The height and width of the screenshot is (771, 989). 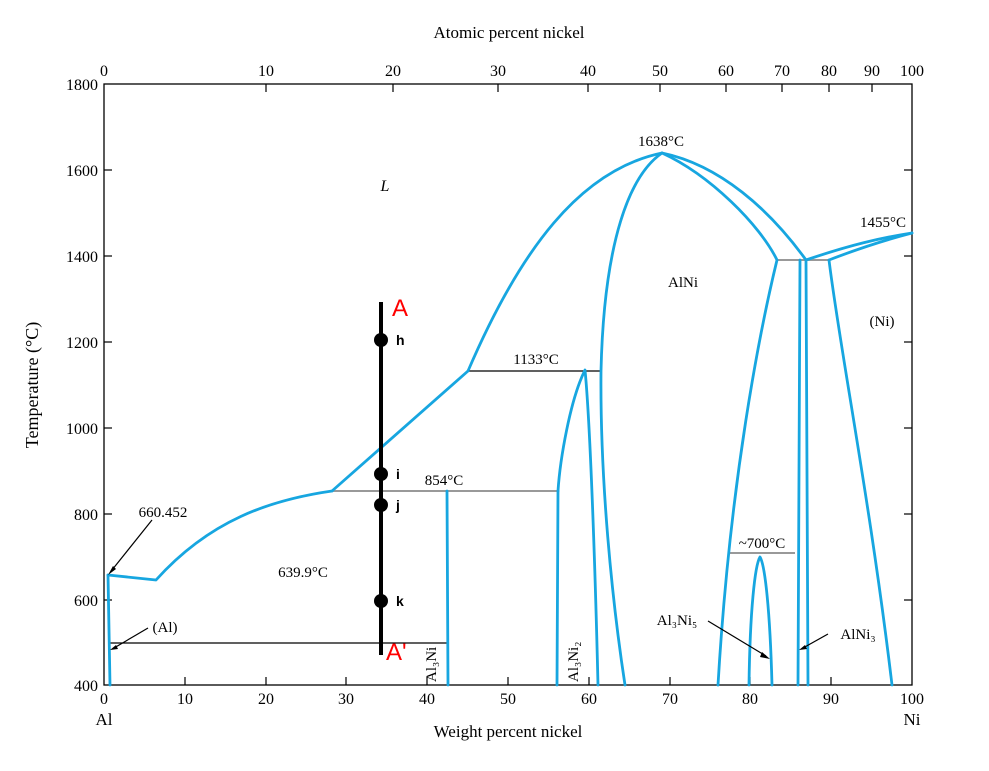 What do you see at coordinates (565, 262) in the screenshot?
I see `liquidus-alni-left` at bounding box center [565, 262].